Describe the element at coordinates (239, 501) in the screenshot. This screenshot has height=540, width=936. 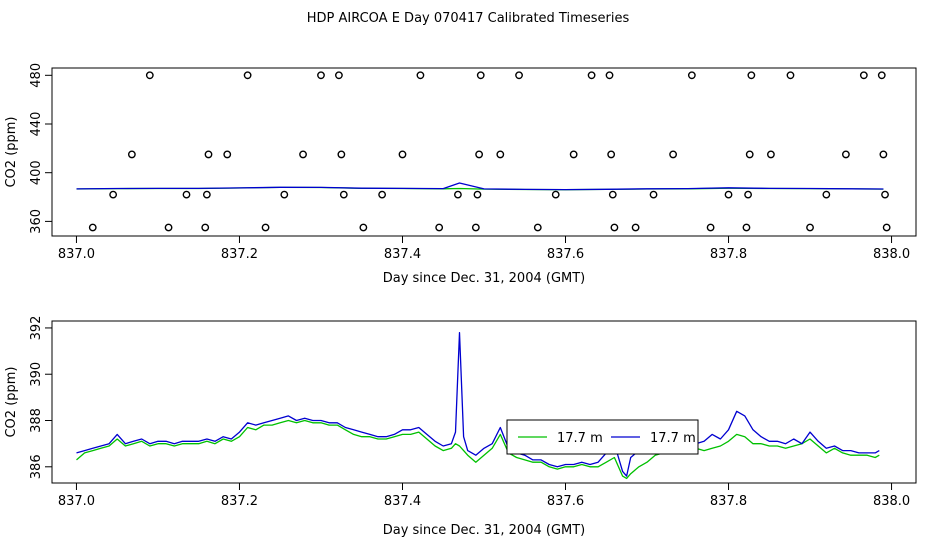
I see `bottom-x-tick-label: 837.2` at that location.